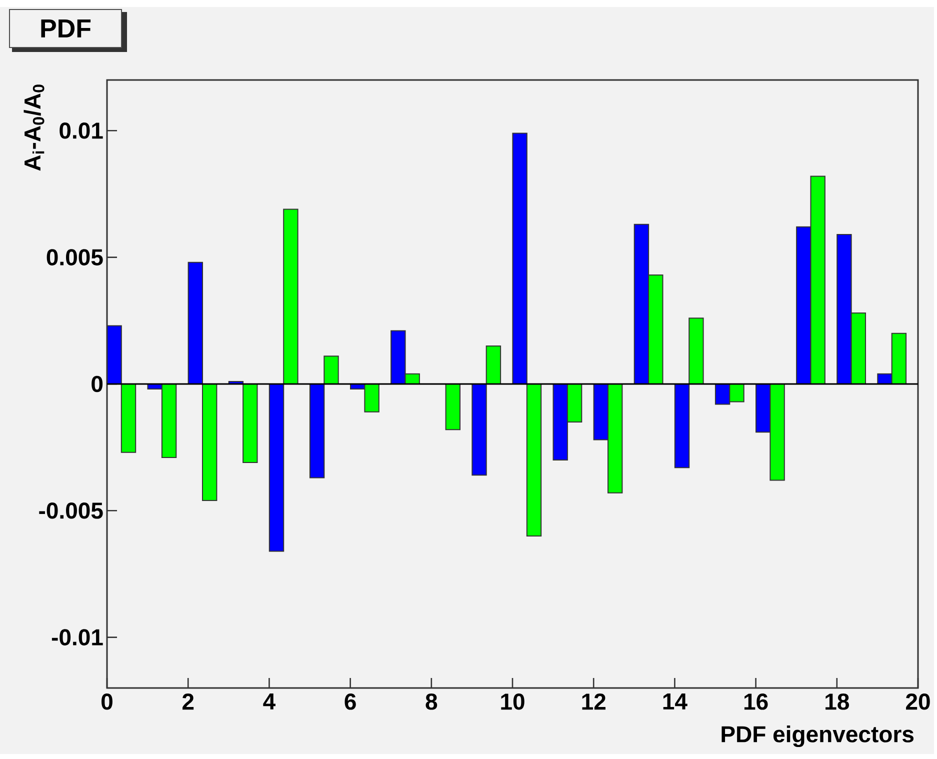 The width and height of the screenshot is (937, 759). Describe the element at coordinates (77, 637) in the screenshot. I see `y-tick-label: -0.01` at that location.